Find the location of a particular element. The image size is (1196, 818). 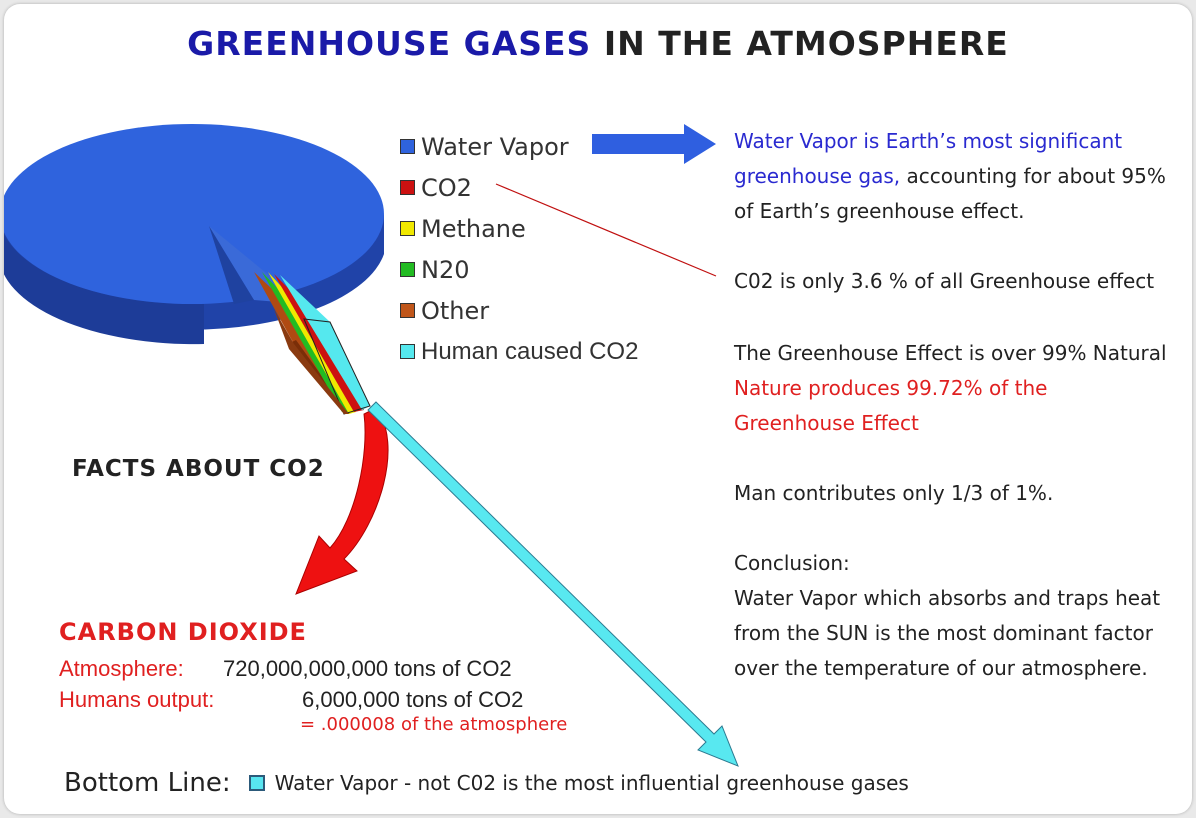

legend-label: Water Vapor is located at coordinates (495, 146).